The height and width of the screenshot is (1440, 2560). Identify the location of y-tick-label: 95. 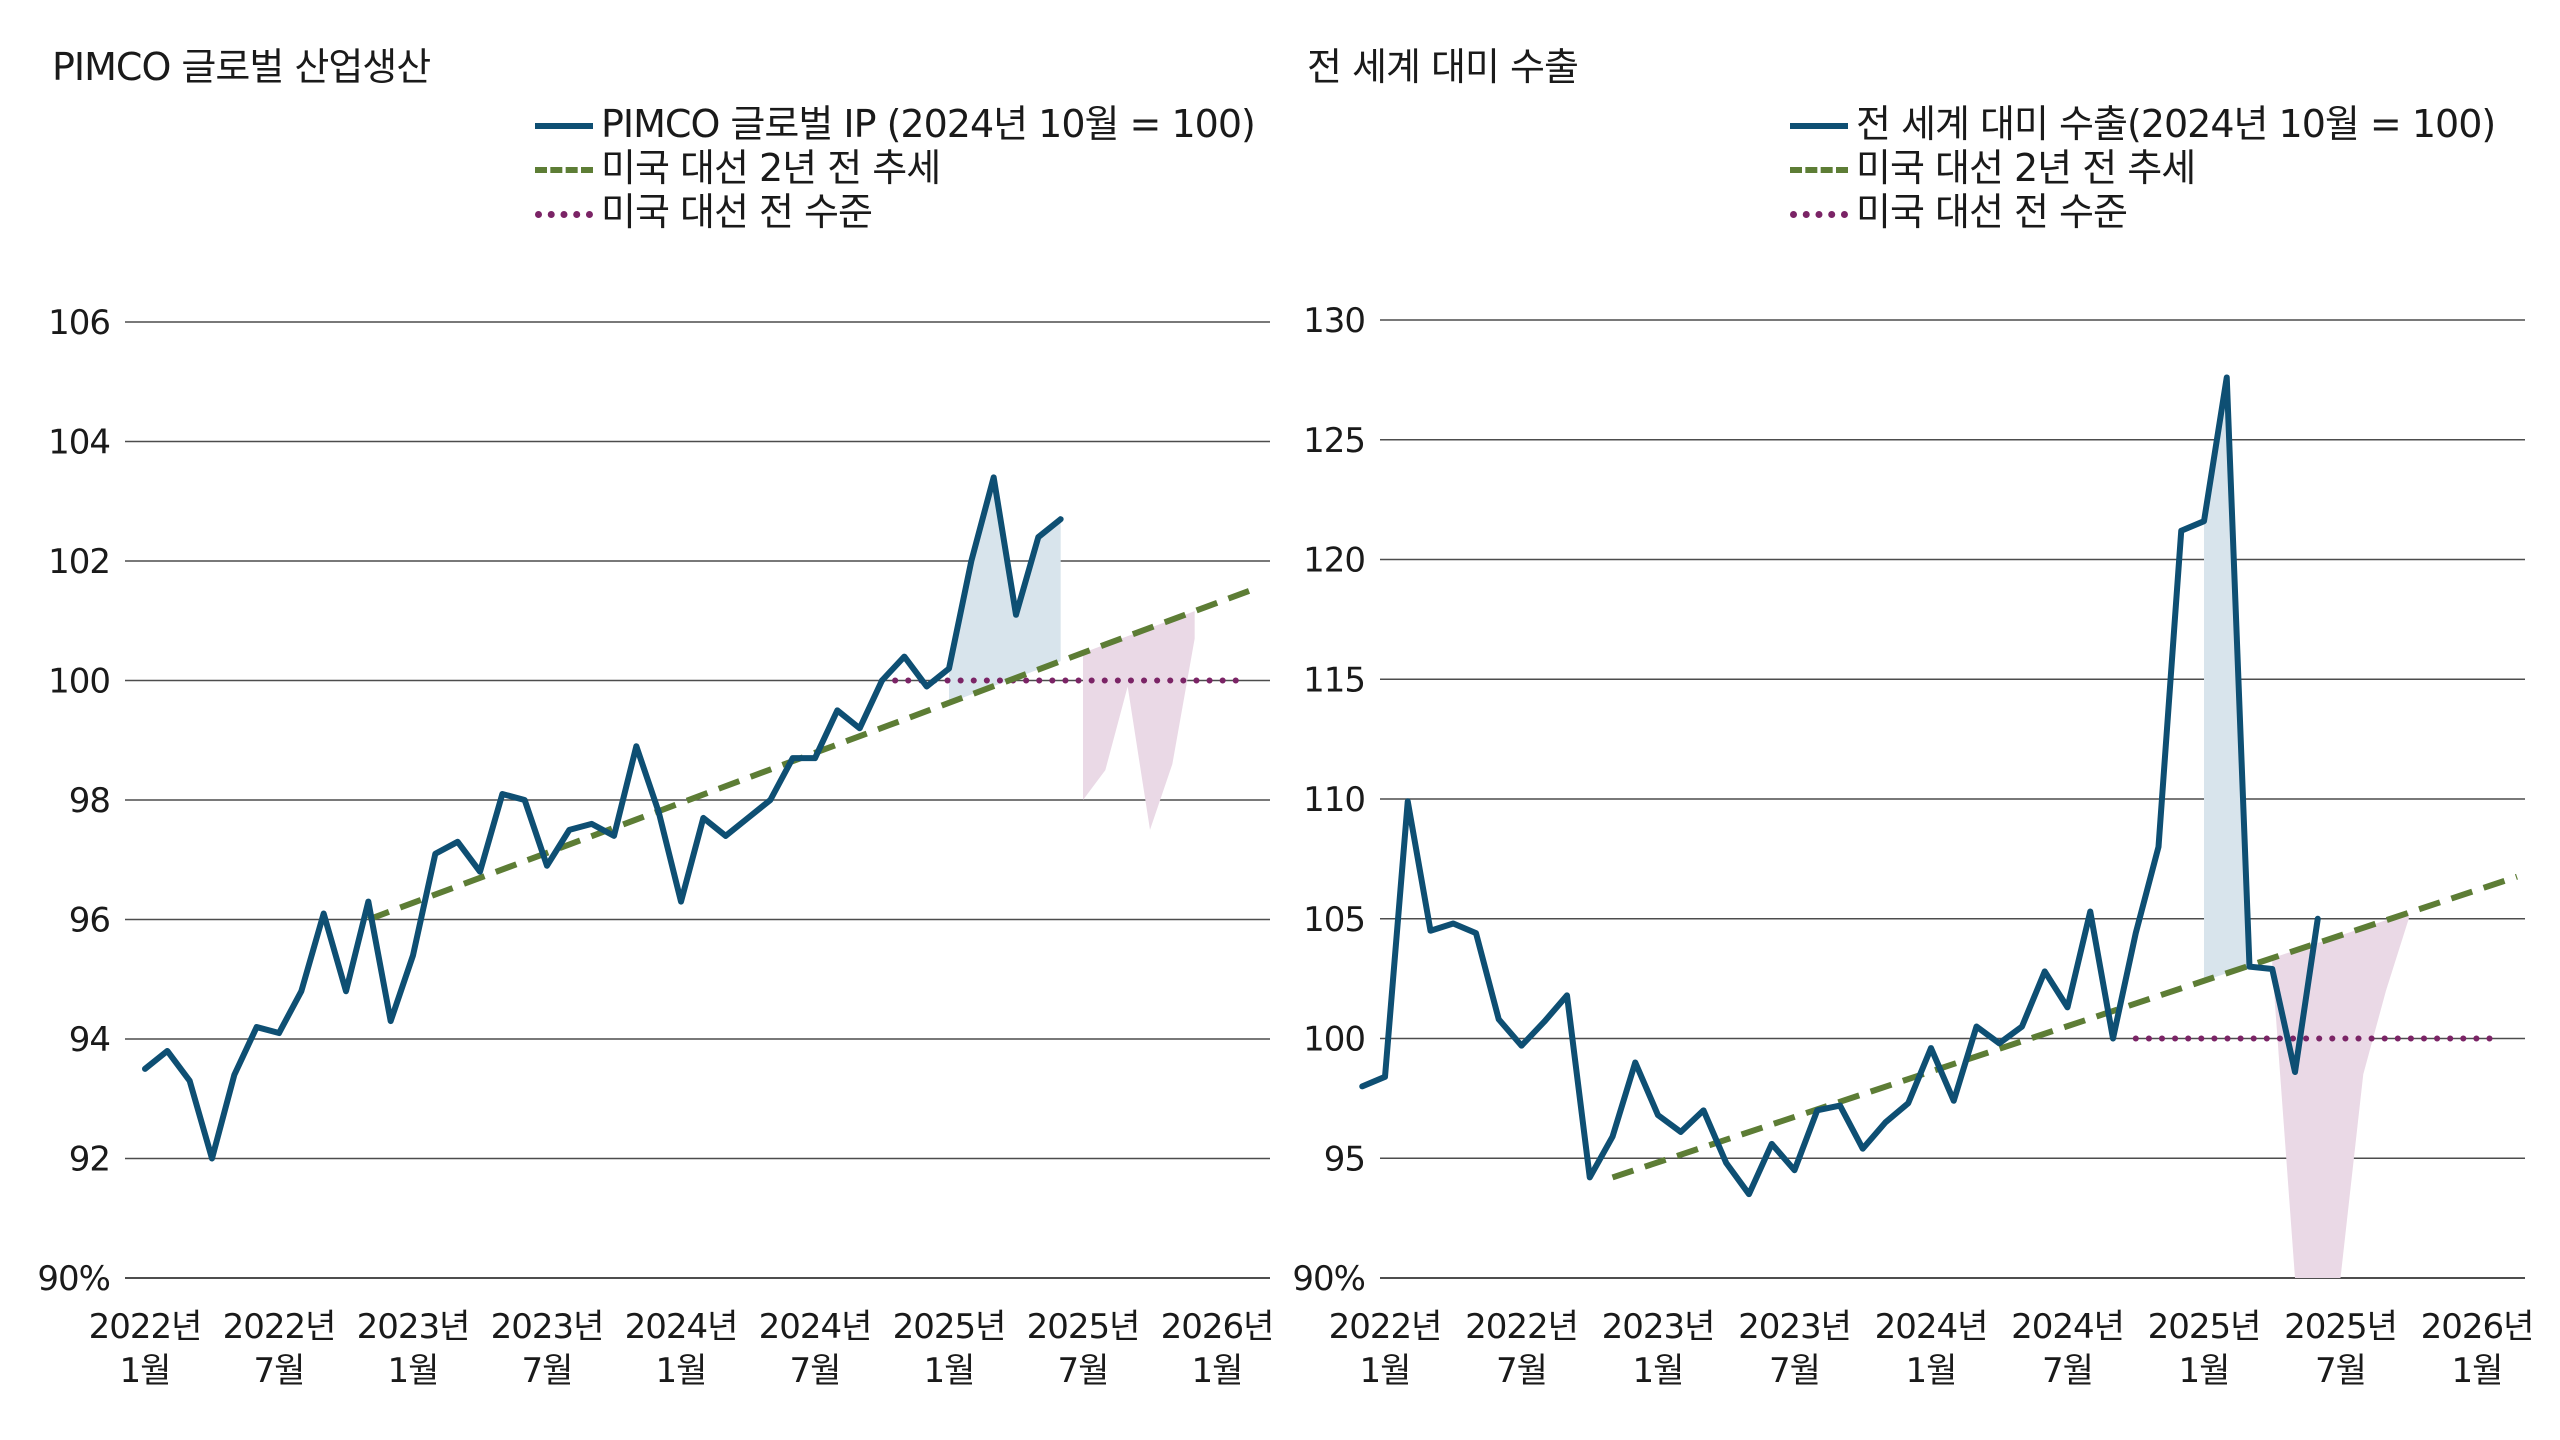
(1344, 1159).